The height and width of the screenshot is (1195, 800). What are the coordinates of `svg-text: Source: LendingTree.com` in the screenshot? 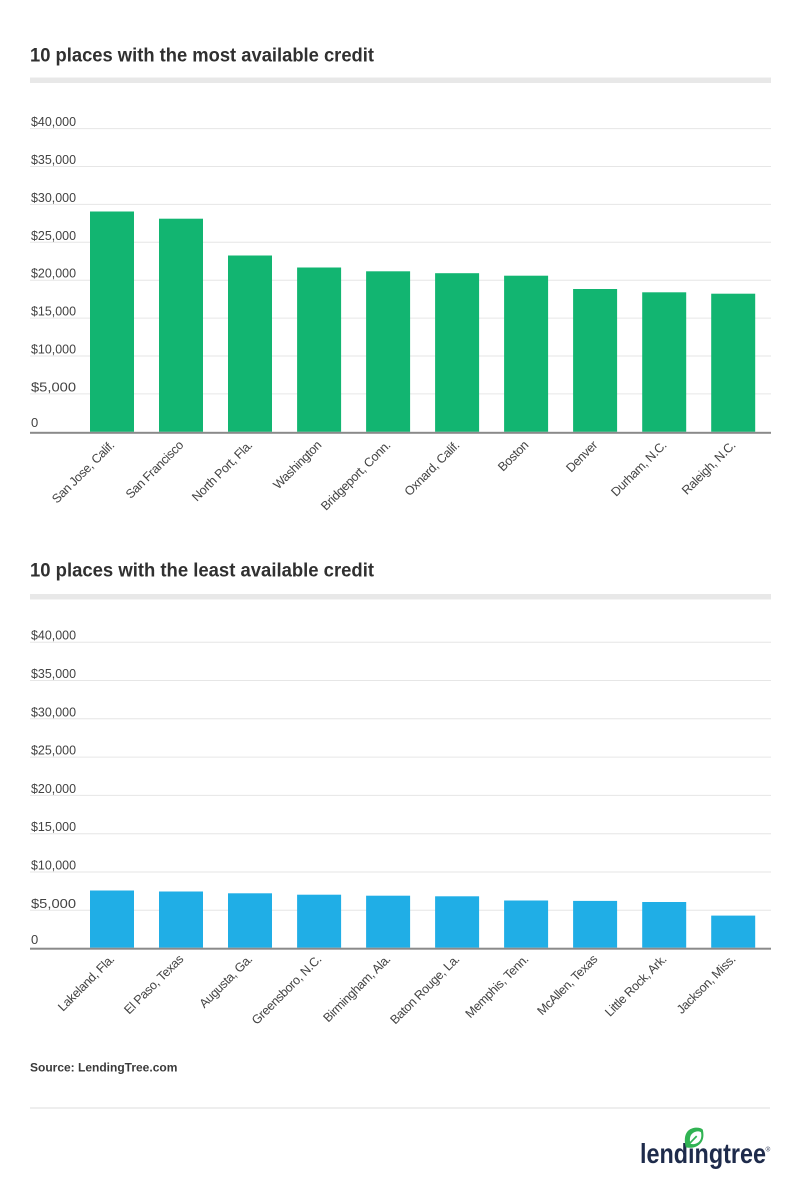 It's located at (103, 1068).